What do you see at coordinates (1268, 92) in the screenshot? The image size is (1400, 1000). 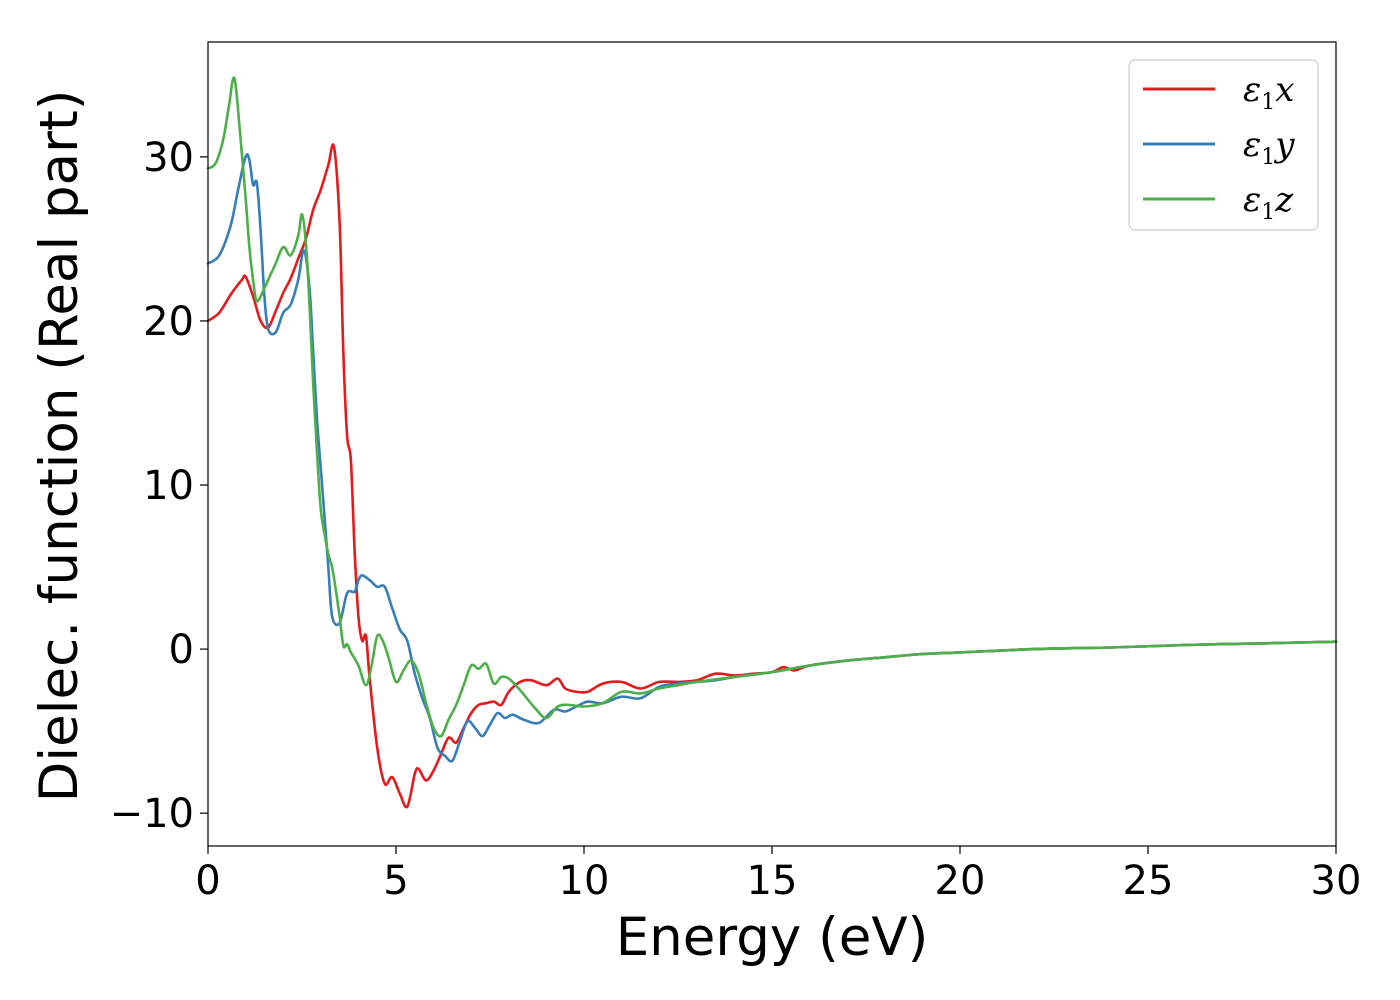 I see `legend-label-x: ε1x` at bounding box center [1268, 92].